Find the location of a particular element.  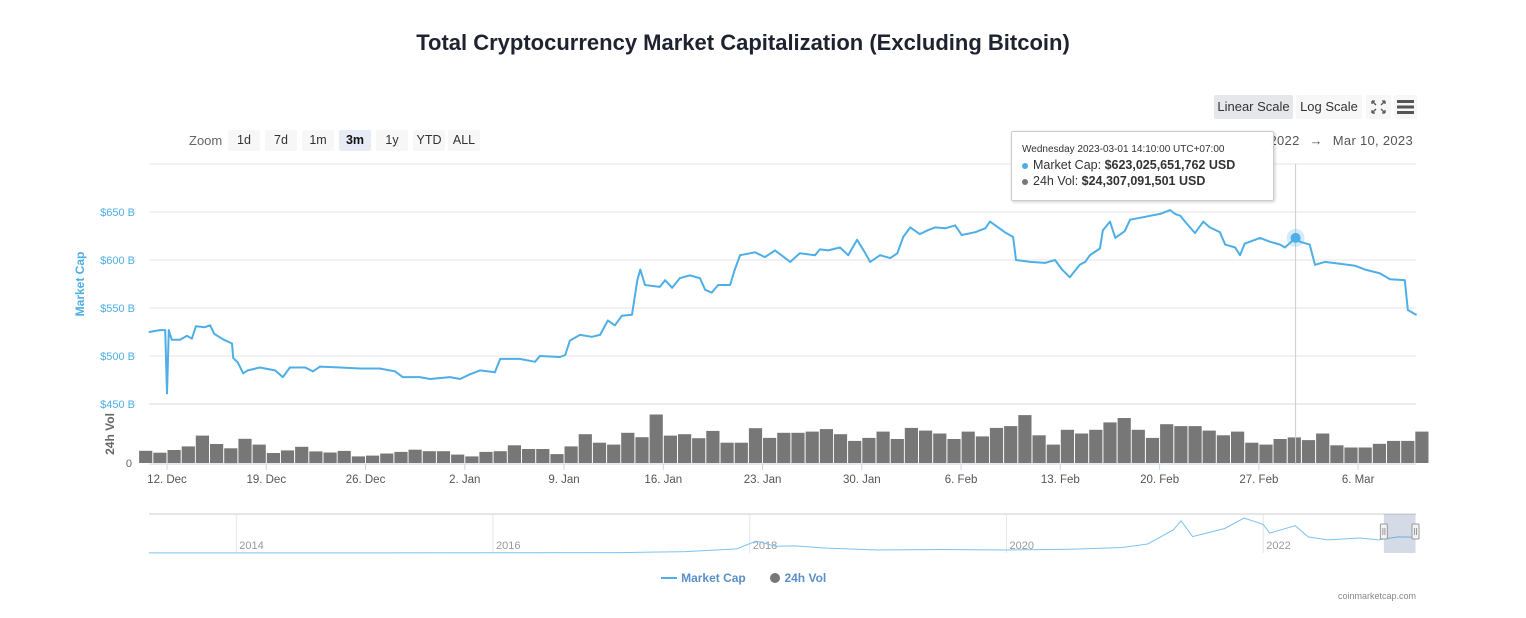

x-tick-label: 27. Feb is located at coordinates (1258, 480).